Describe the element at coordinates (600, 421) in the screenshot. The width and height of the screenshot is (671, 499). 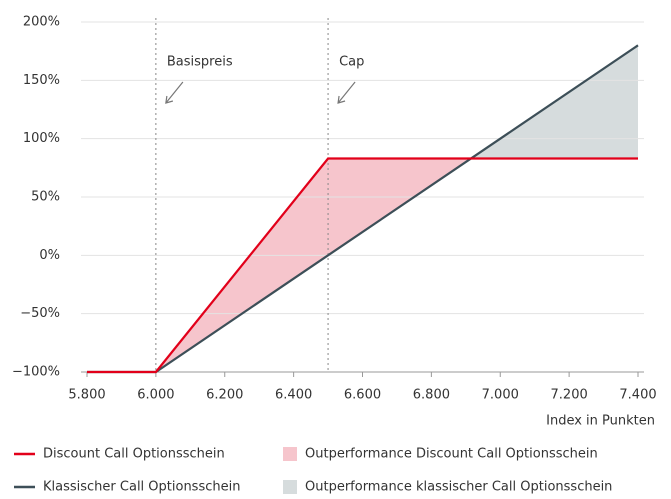
I see `x-axis-label: Index in Punkten` at that location.